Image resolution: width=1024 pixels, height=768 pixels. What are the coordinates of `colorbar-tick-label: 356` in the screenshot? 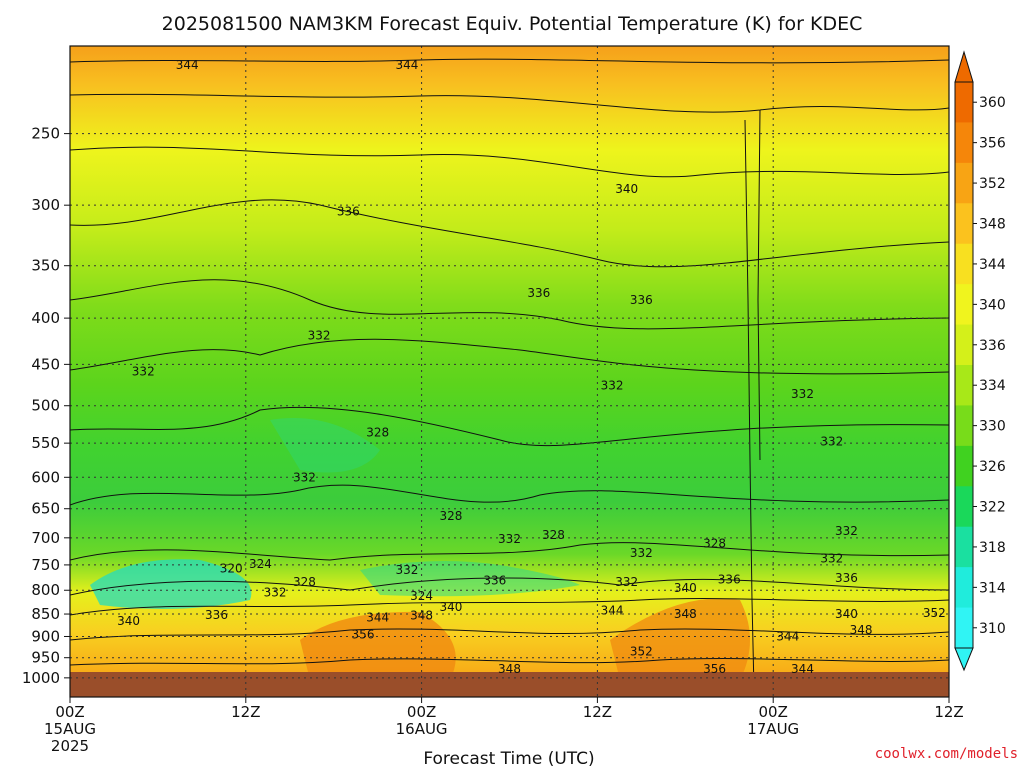 It's located at (992, 144).